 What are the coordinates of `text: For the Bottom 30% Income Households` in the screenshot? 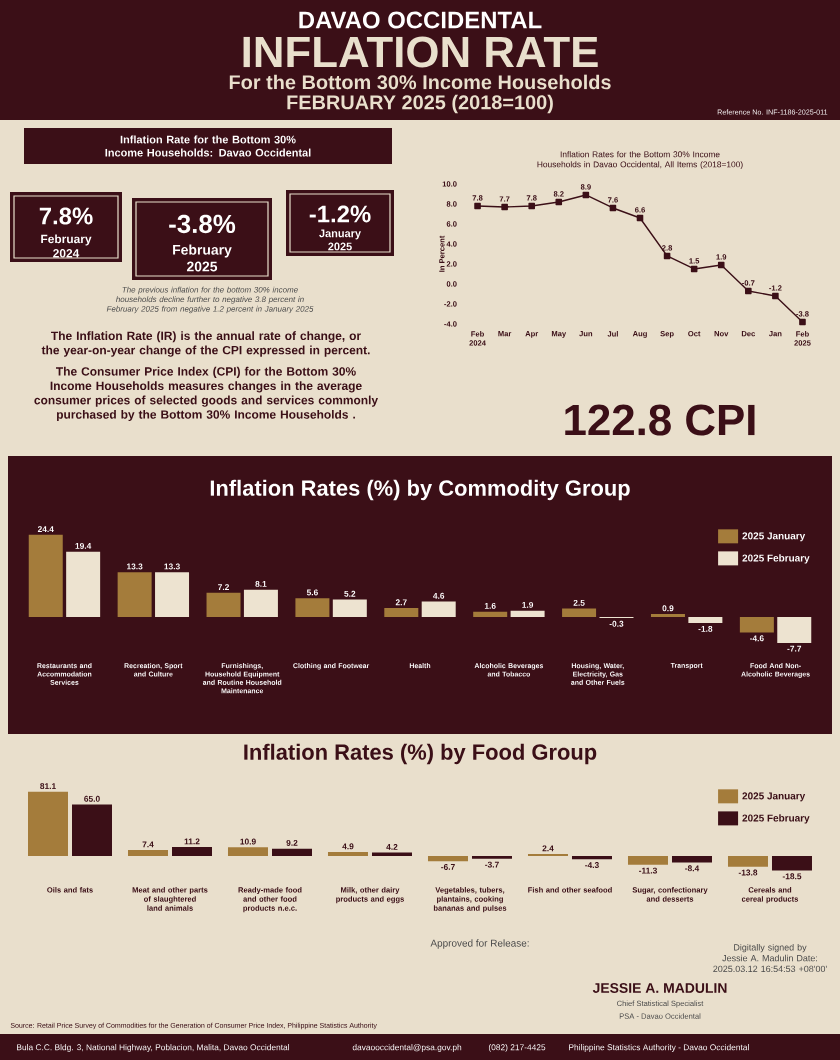 It's located at (420, 82).